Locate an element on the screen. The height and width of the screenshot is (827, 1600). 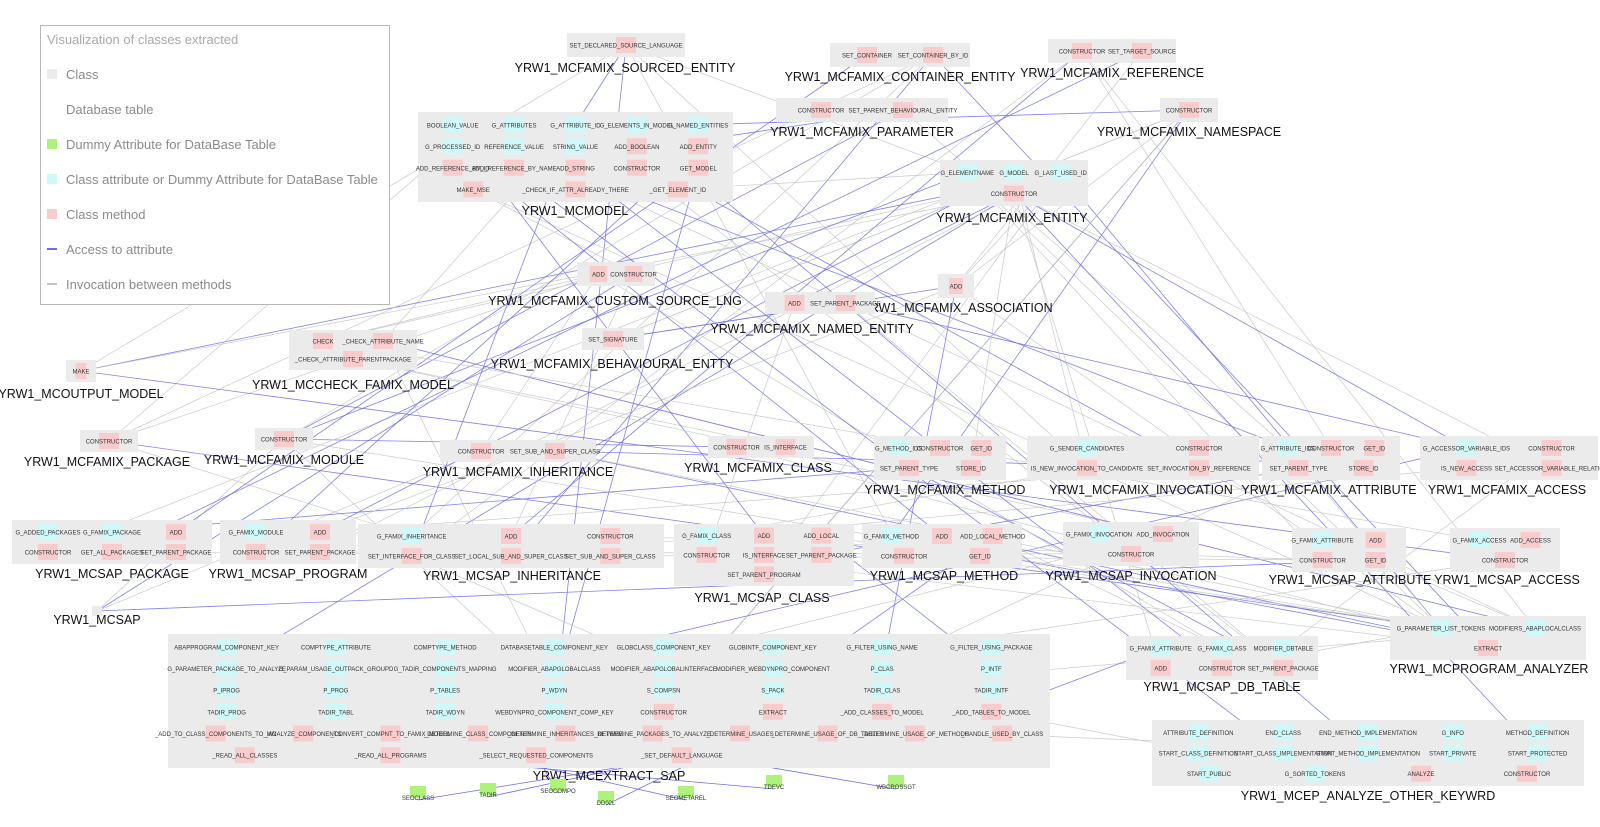
attribute-label: G_FILTER_USING_PACKAGE is located at coordinates (991, 648).